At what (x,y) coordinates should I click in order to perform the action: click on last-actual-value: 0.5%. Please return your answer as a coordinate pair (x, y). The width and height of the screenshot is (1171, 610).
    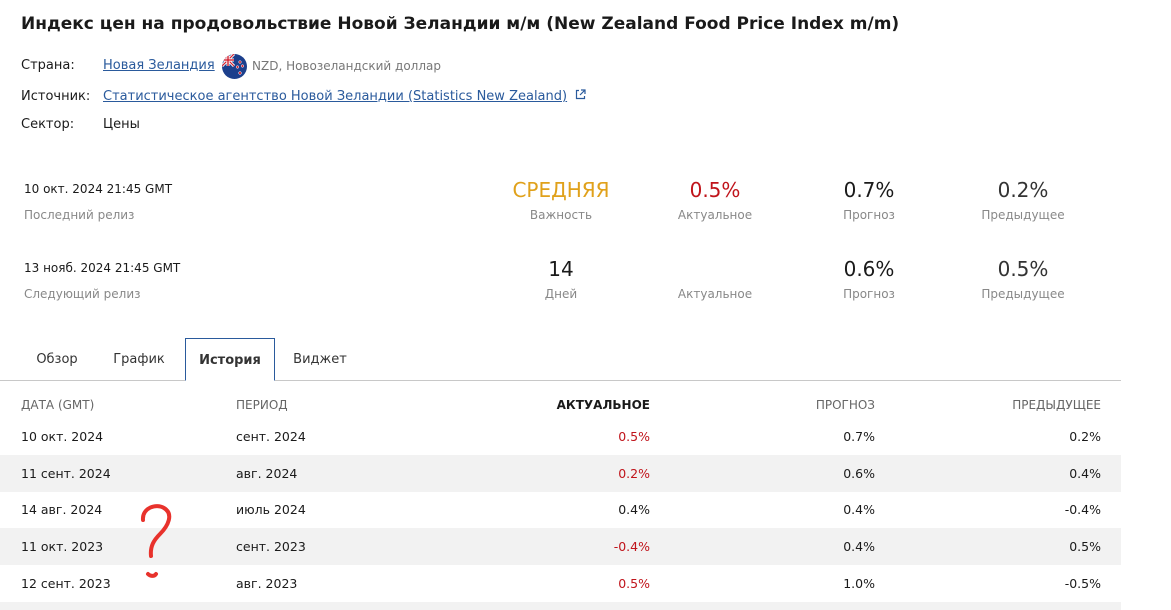
    Looking at the image, I should click on (715, 190).